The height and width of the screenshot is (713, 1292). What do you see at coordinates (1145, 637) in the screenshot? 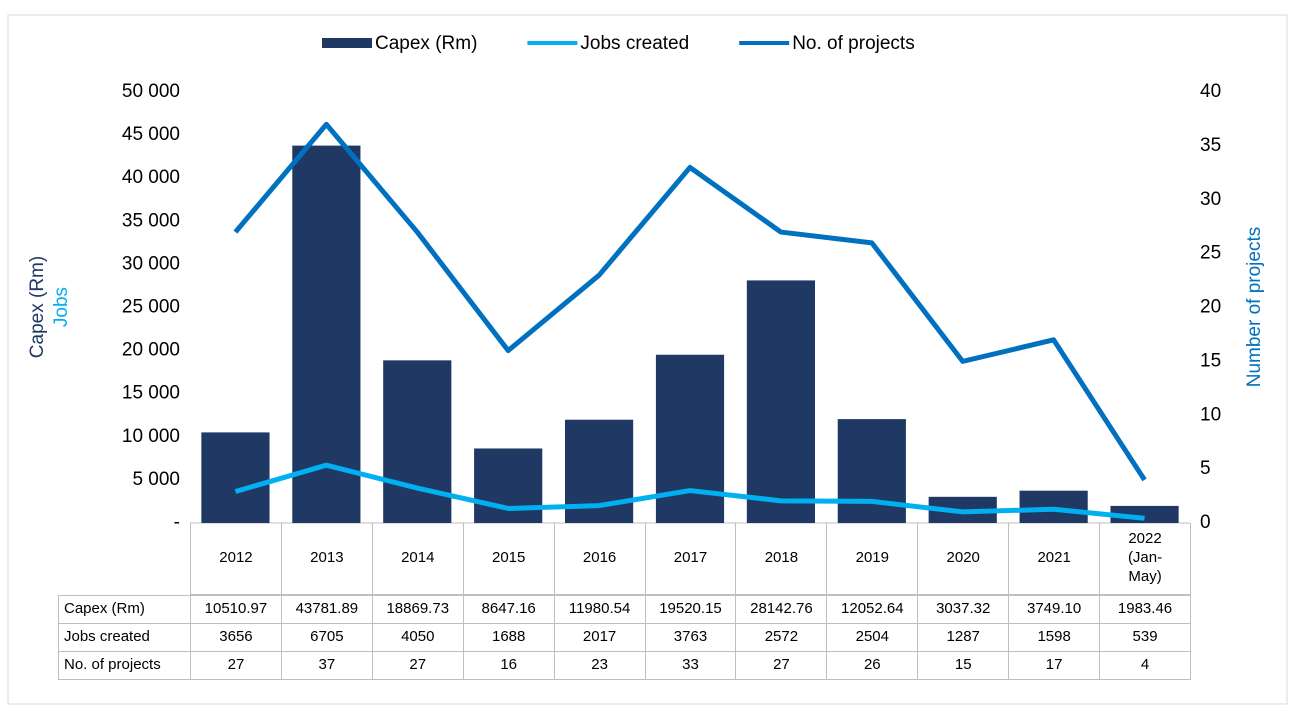
I see `table-cell: 539` at bounding box center [1145, 637].